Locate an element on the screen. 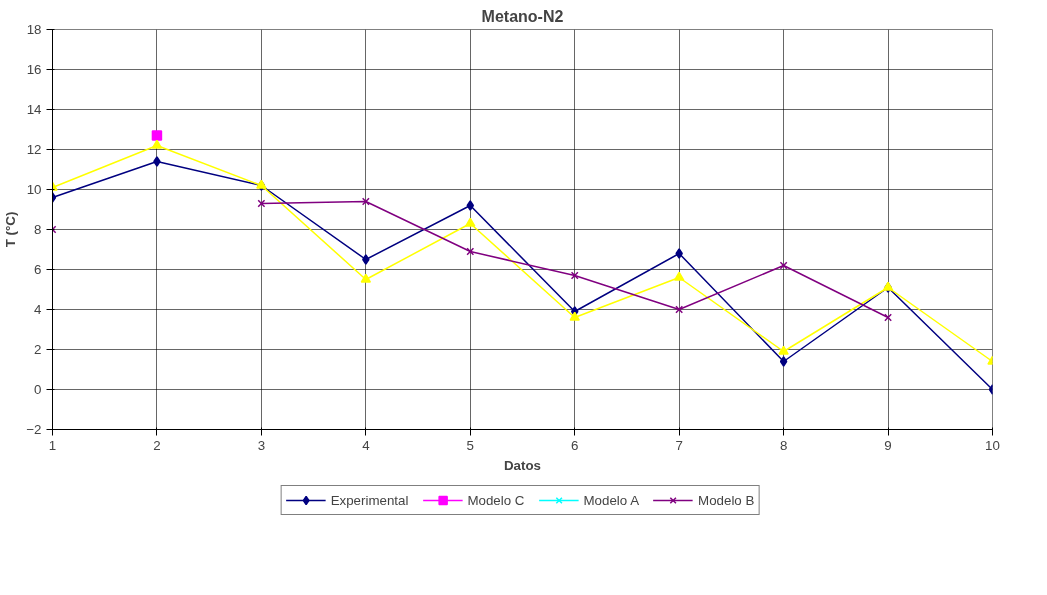 The height and width of the screenshot is (595, 1047). y-tick-label: 4 is located at coordinates (38, 309).